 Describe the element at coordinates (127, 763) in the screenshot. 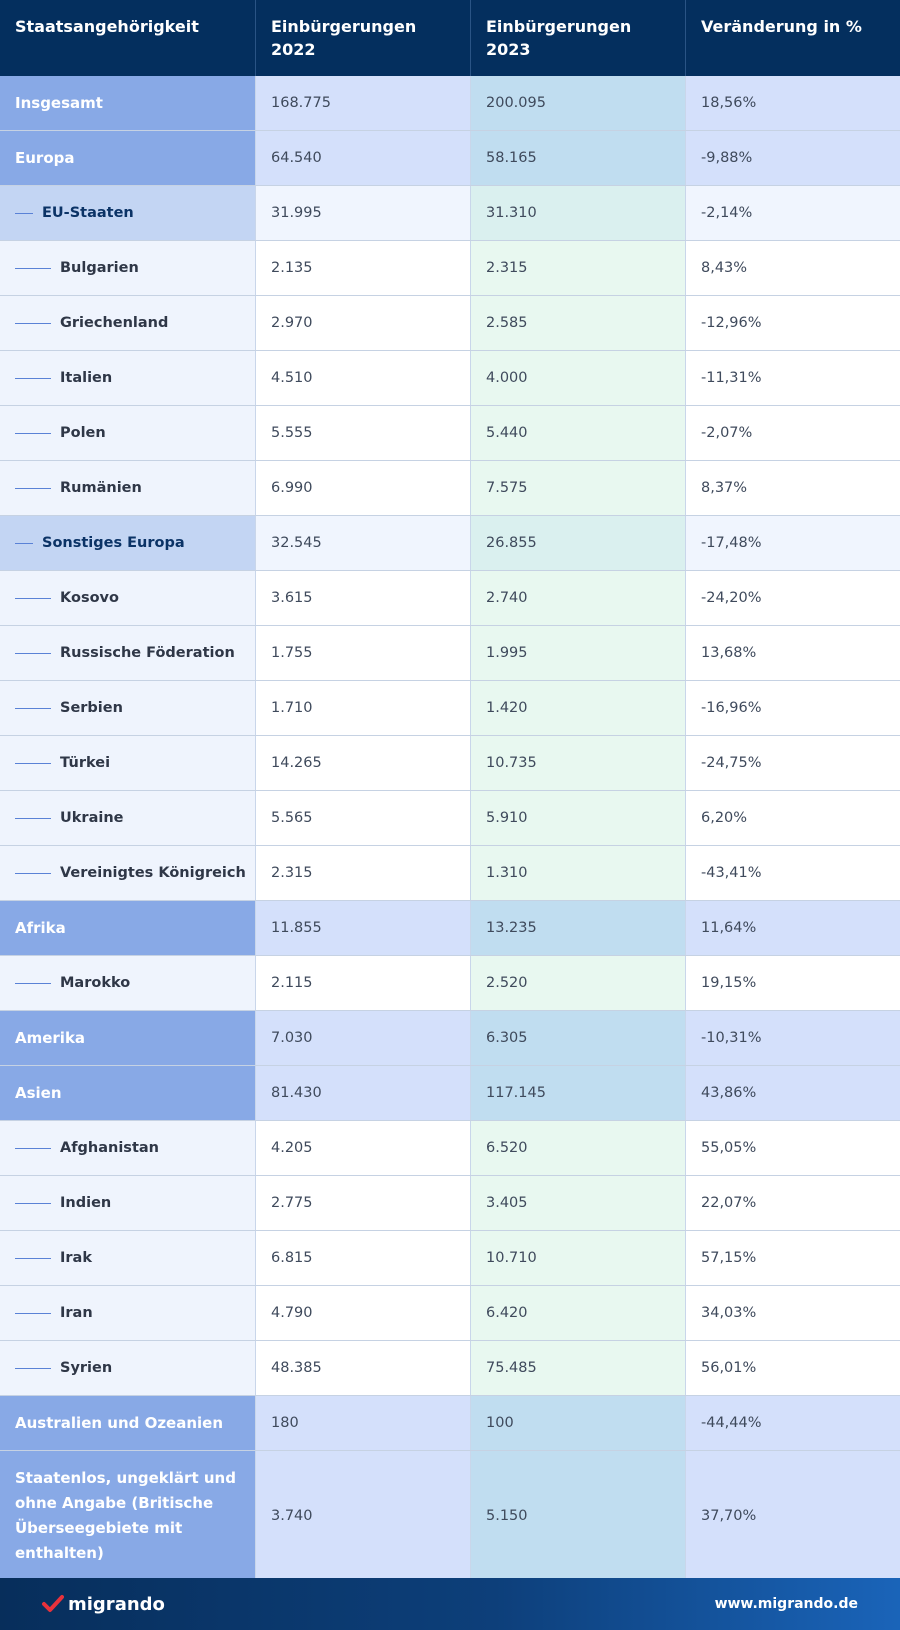

I see `nationality-cell: Türkei` at that location.